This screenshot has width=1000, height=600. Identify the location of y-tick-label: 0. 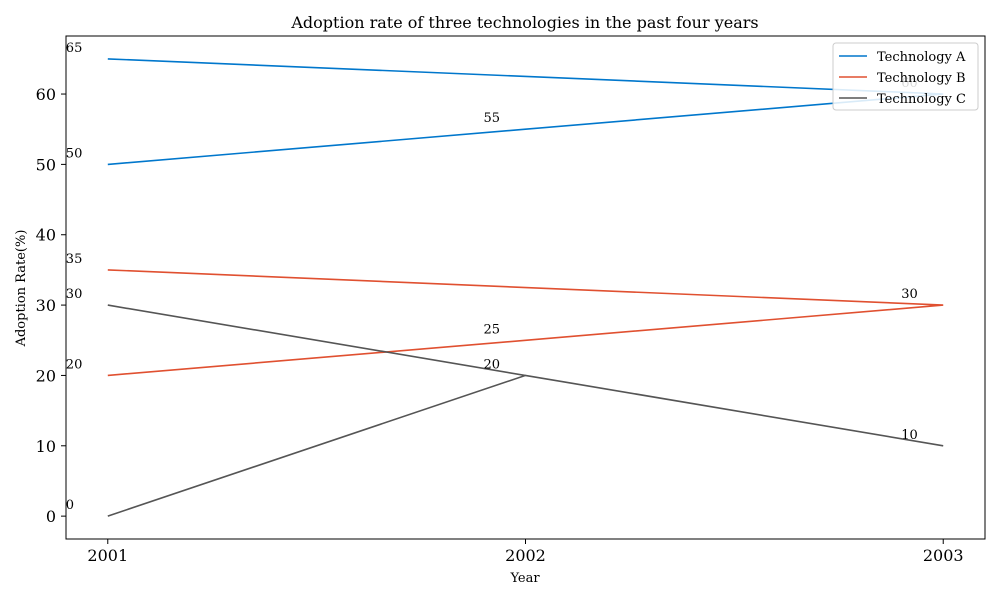
(51, 516).